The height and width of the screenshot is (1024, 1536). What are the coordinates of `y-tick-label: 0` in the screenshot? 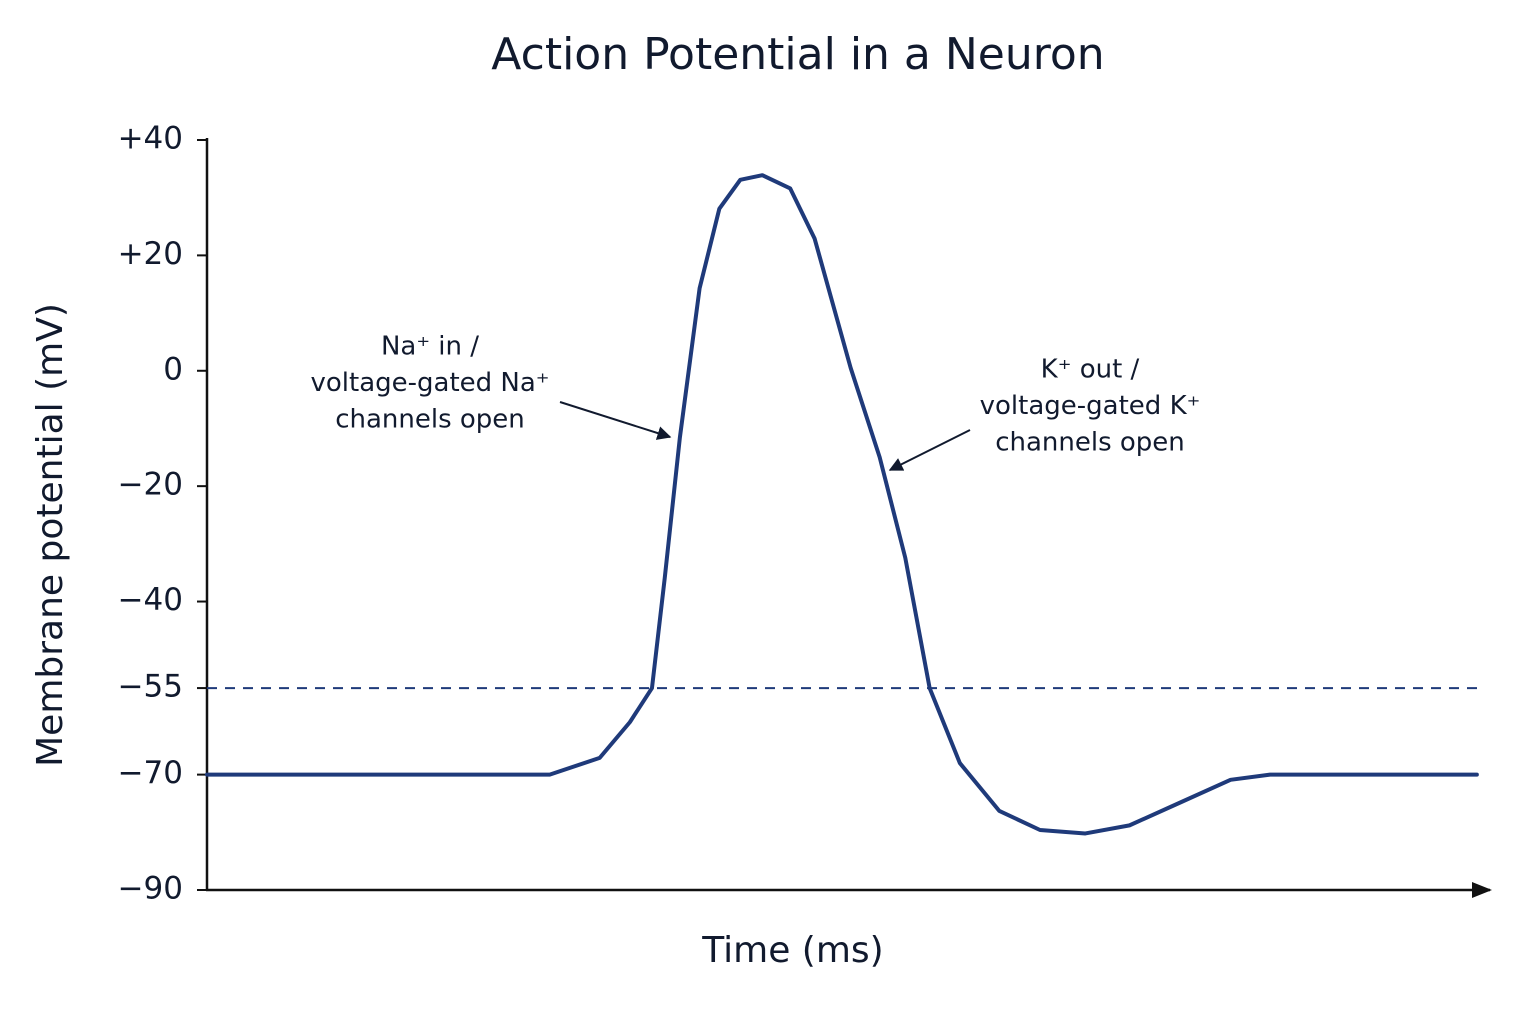 It's located at (173, 369).